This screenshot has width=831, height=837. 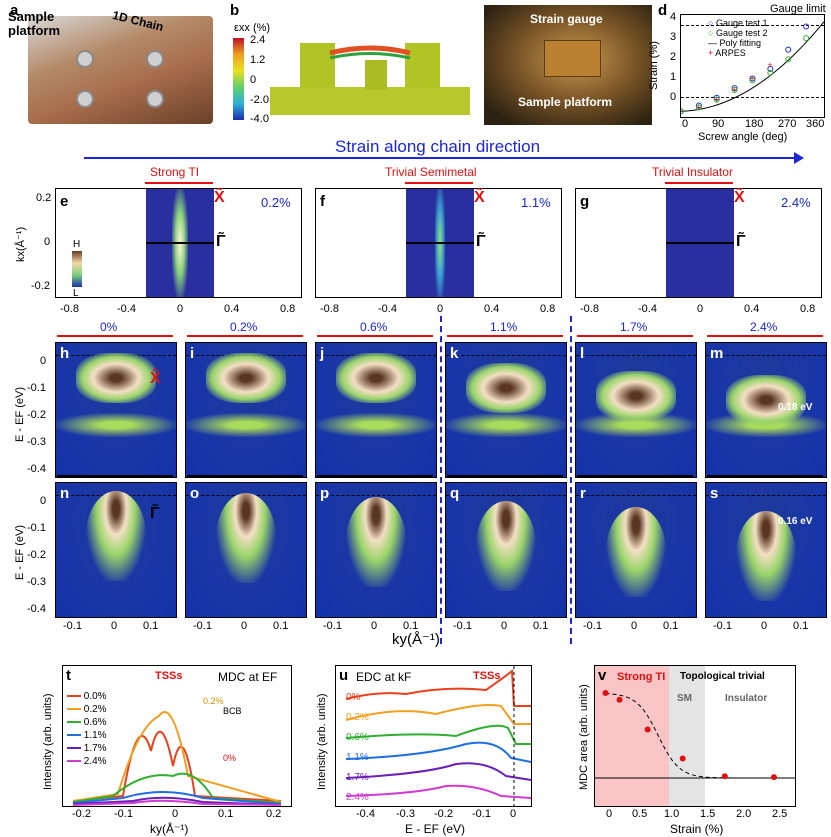 I want to click on chart-u-xlabel: E - EF (eV), so click(x=435, y=829).